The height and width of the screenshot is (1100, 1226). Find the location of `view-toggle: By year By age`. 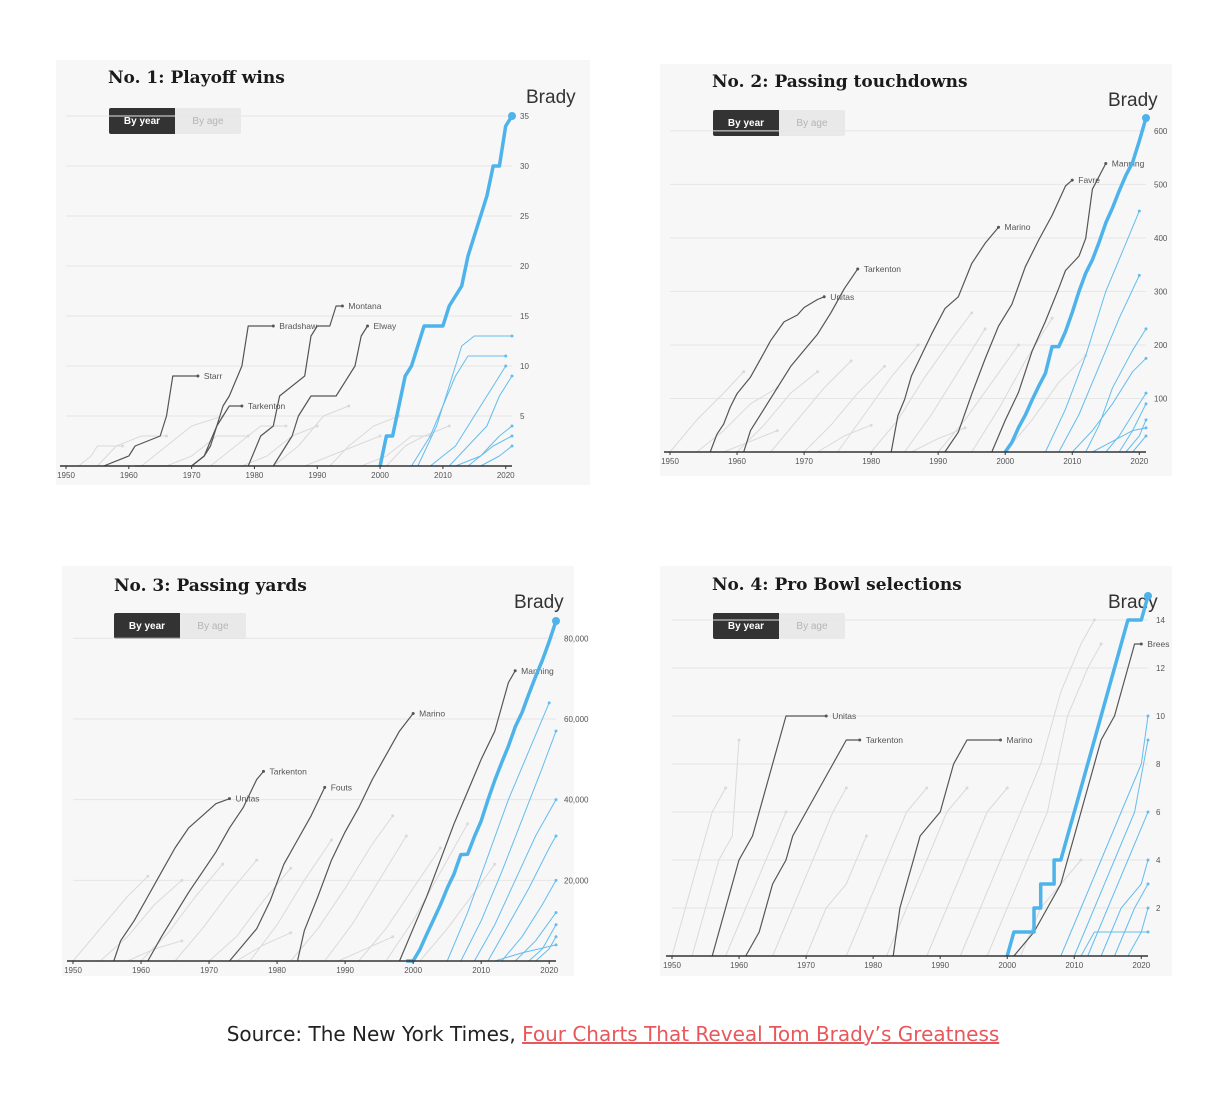

view-toggle: By year By age is located at coordinates (779, 626).